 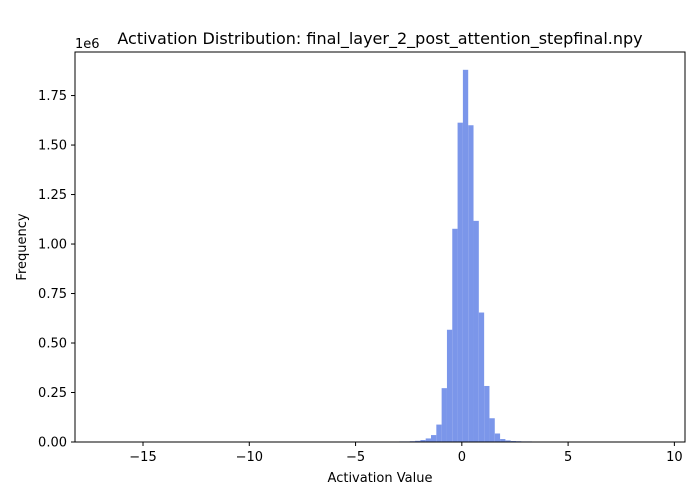 I want to click on y-tick-label: 1.25, so click(x=52, y=195).